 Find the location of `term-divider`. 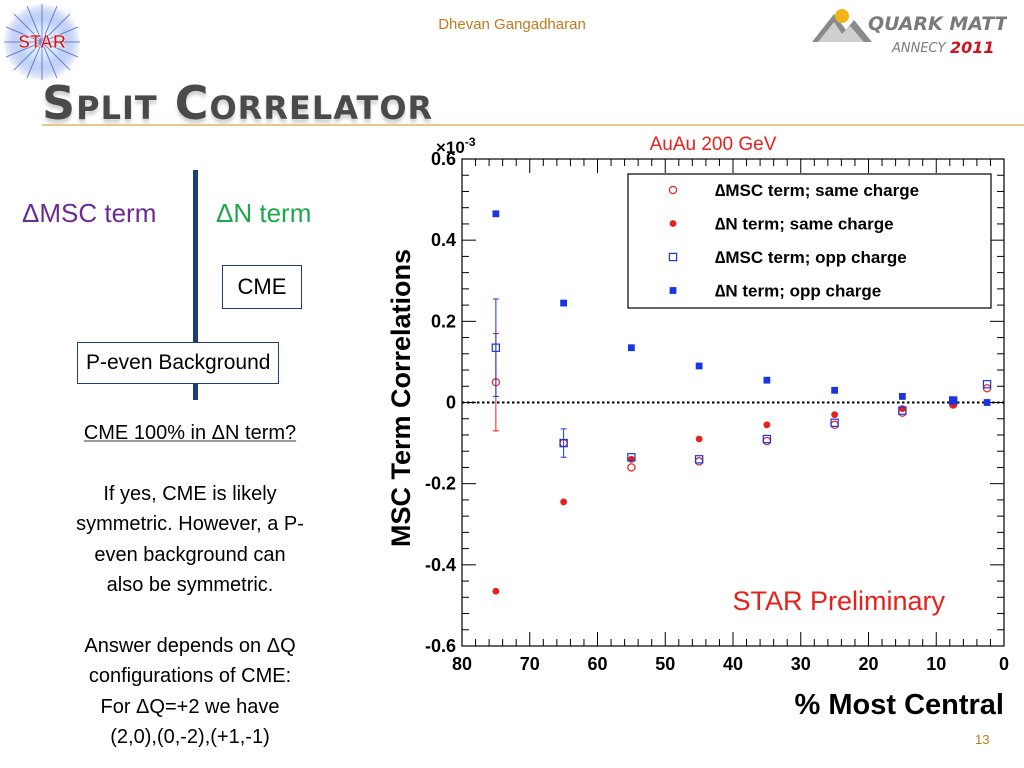

term-divider is located at coordinates (195, 285).